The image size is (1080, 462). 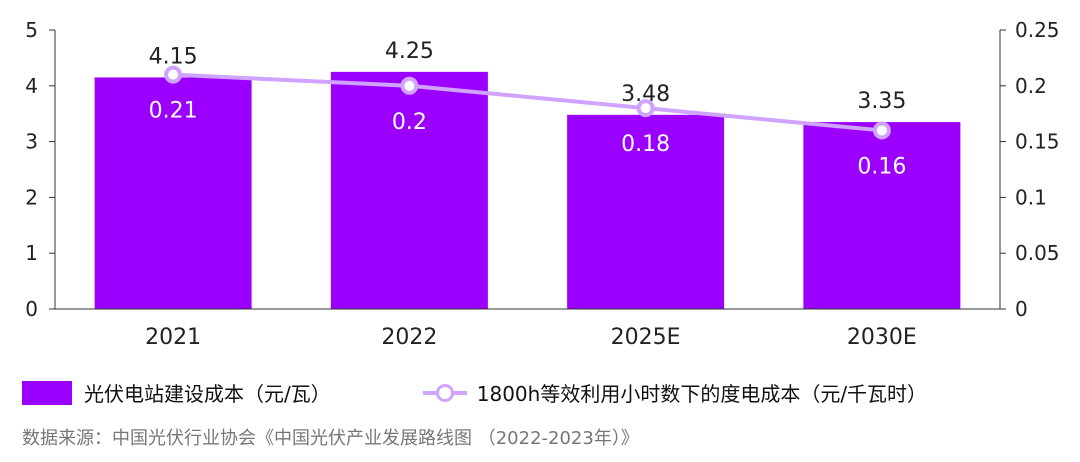 What do you see at coordinates (409, 51) in the screenshot?
I see `bar-value-label: 4.25` at bounding box center [409, 51].